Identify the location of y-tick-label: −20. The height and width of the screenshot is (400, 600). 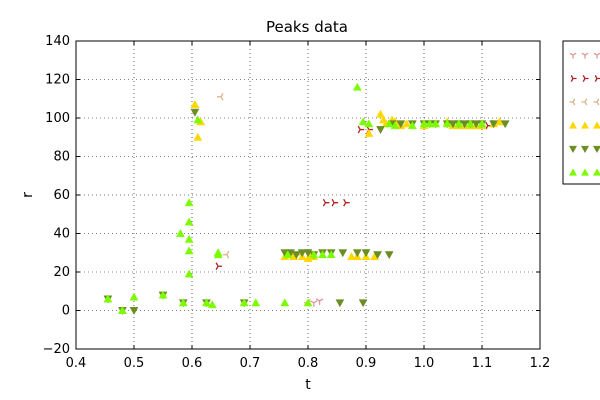
(56, 349).